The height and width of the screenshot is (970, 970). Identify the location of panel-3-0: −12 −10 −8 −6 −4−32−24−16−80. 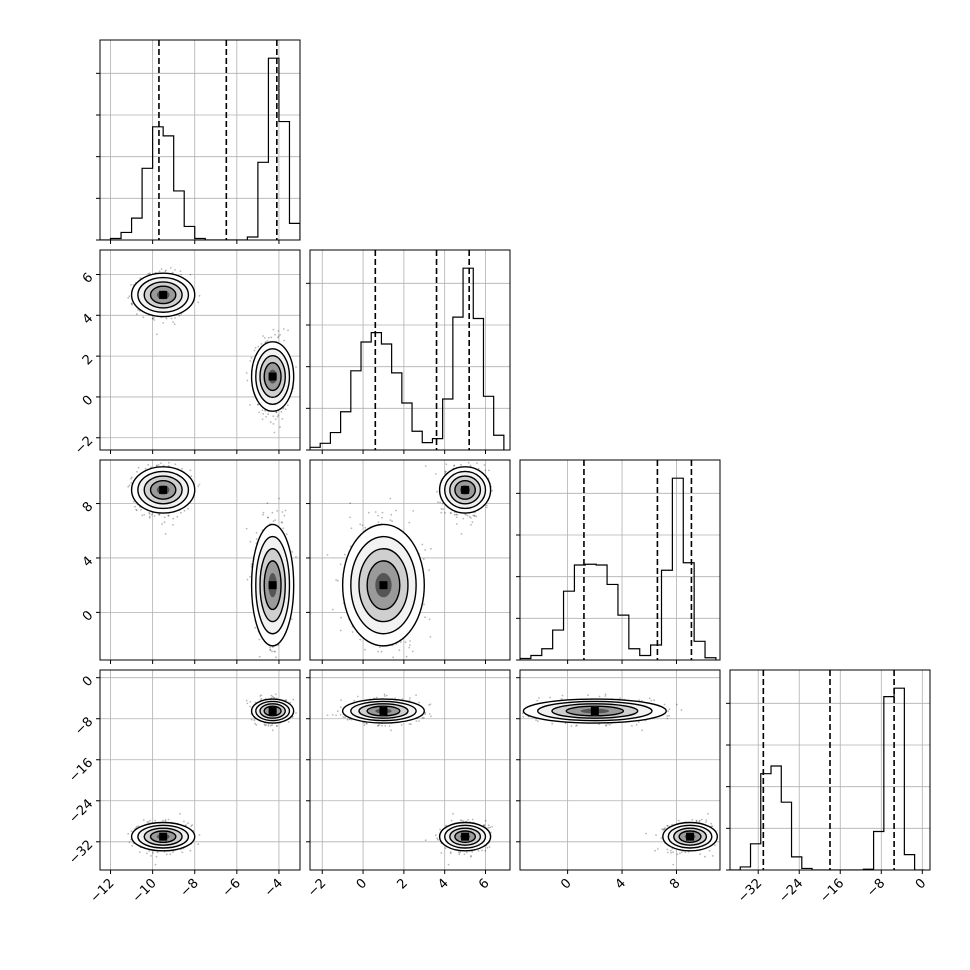
(183, 787).